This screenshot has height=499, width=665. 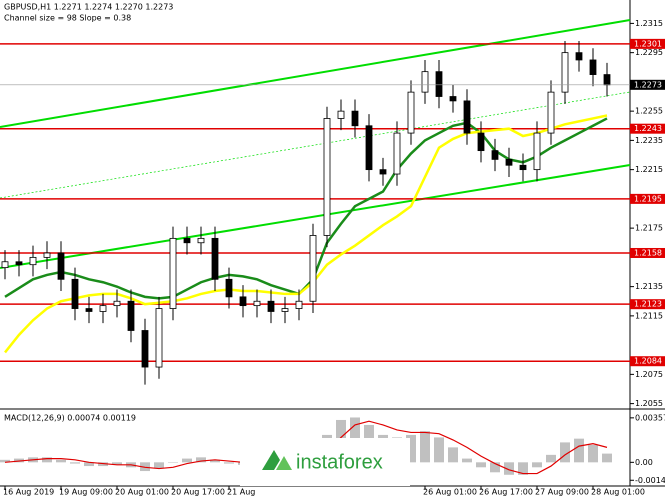 I want to click on x-tick-label: 20 Aug 17:00, so click(x=198, y=492).